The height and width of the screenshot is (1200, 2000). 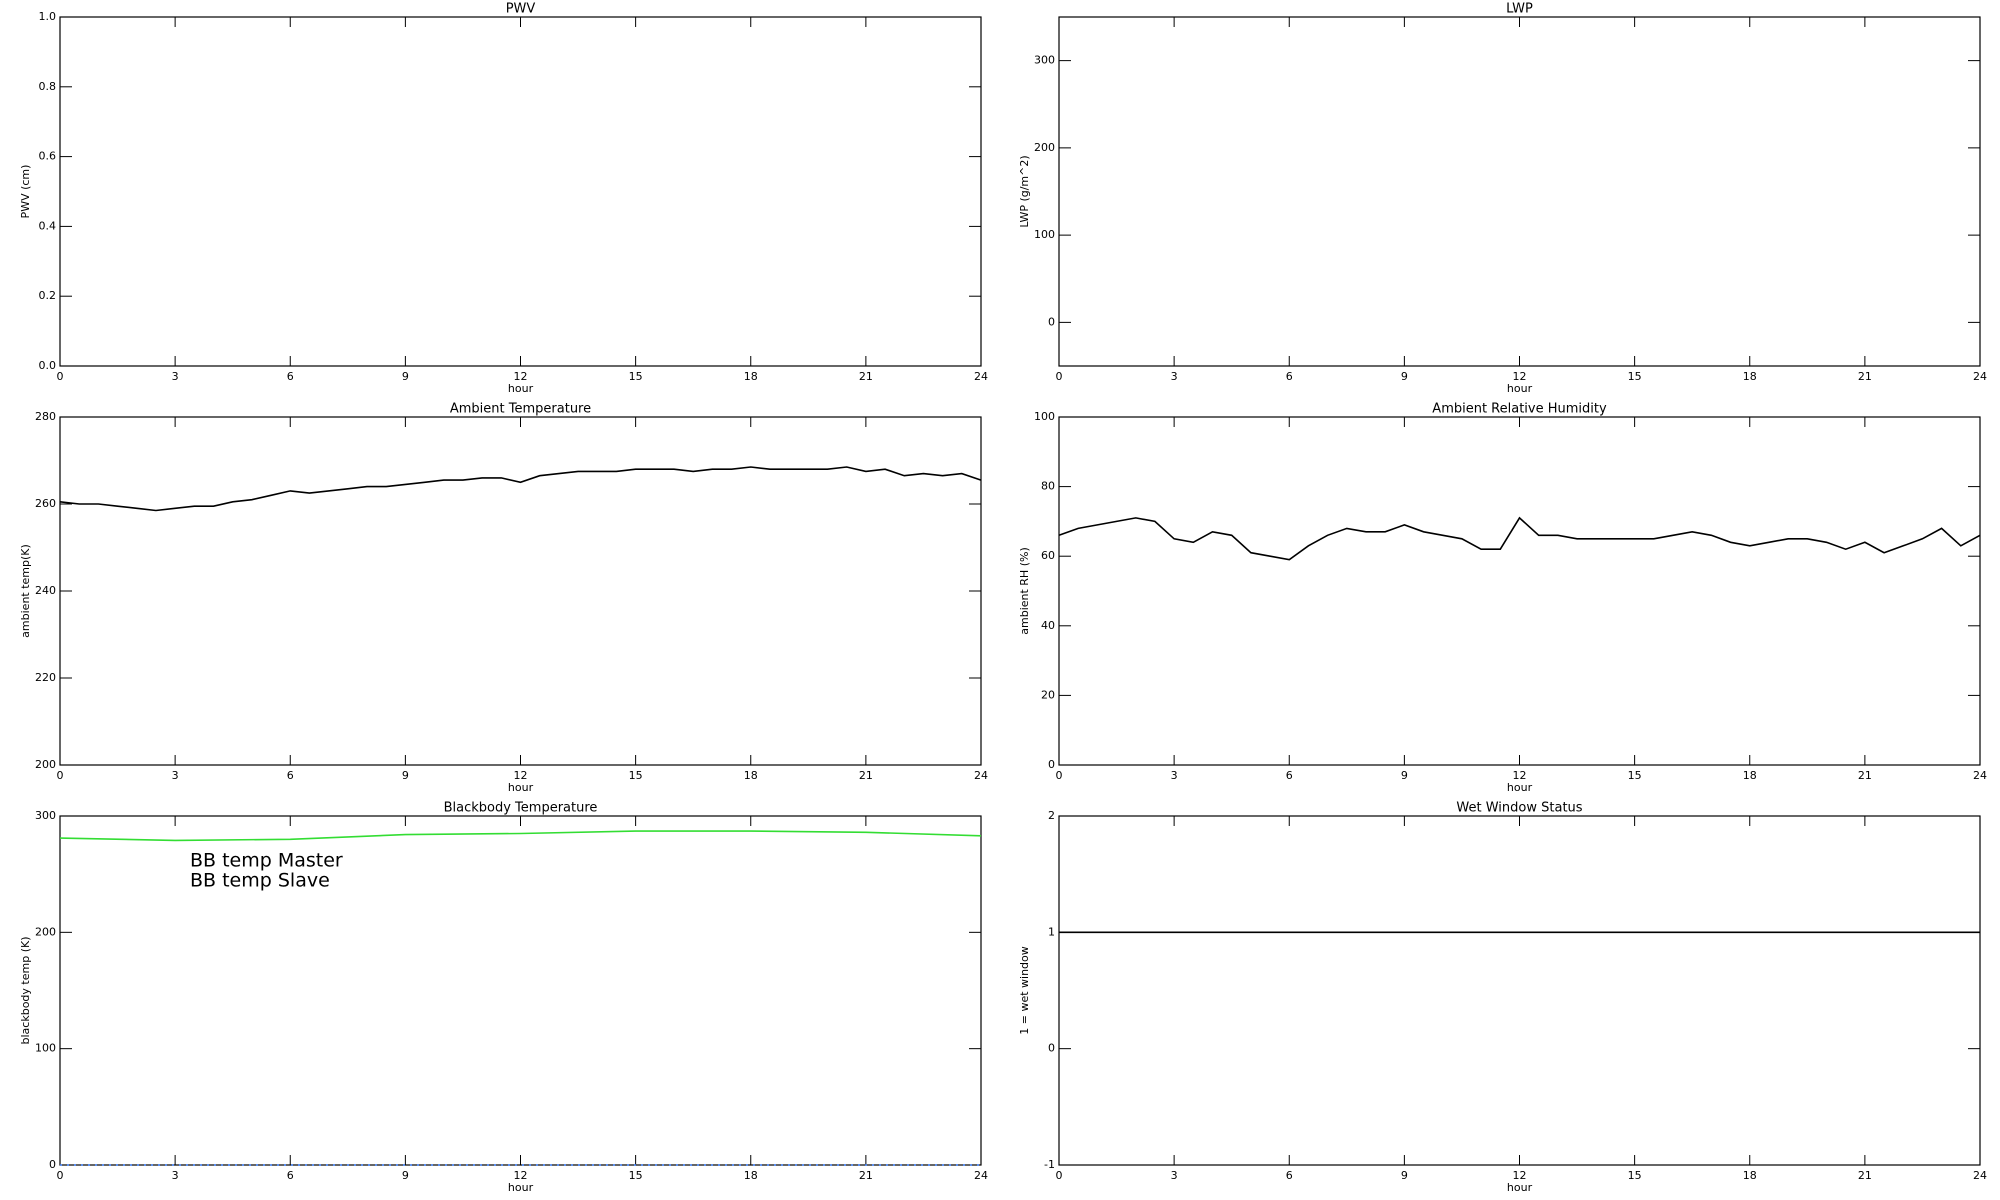 I want to click on chart-title: Blackbody Temperature, so click(x=521, y=808).